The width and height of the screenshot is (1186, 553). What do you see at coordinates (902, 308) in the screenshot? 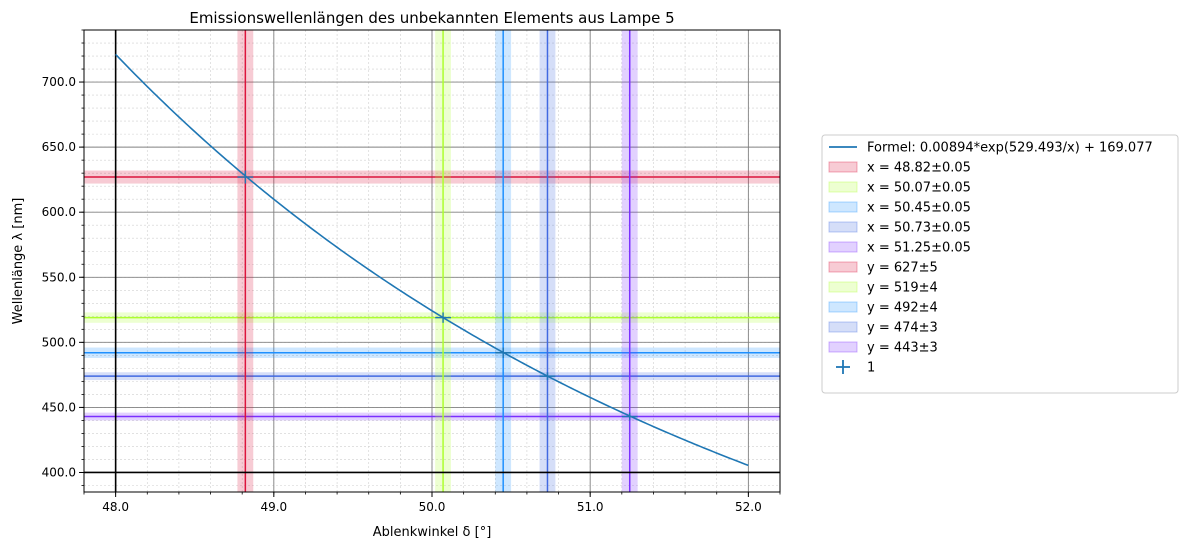
I see `legend-label: y = 492±4` at bounding box center [902, 308].